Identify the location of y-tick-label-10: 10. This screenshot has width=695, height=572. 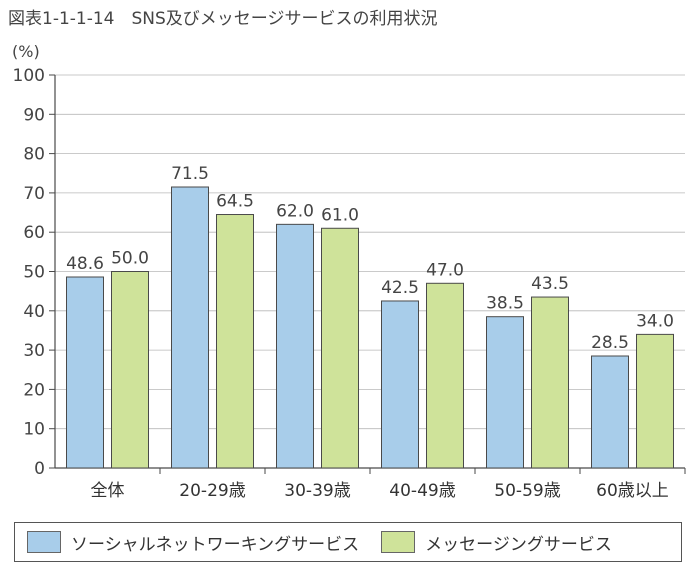
(34, 430).